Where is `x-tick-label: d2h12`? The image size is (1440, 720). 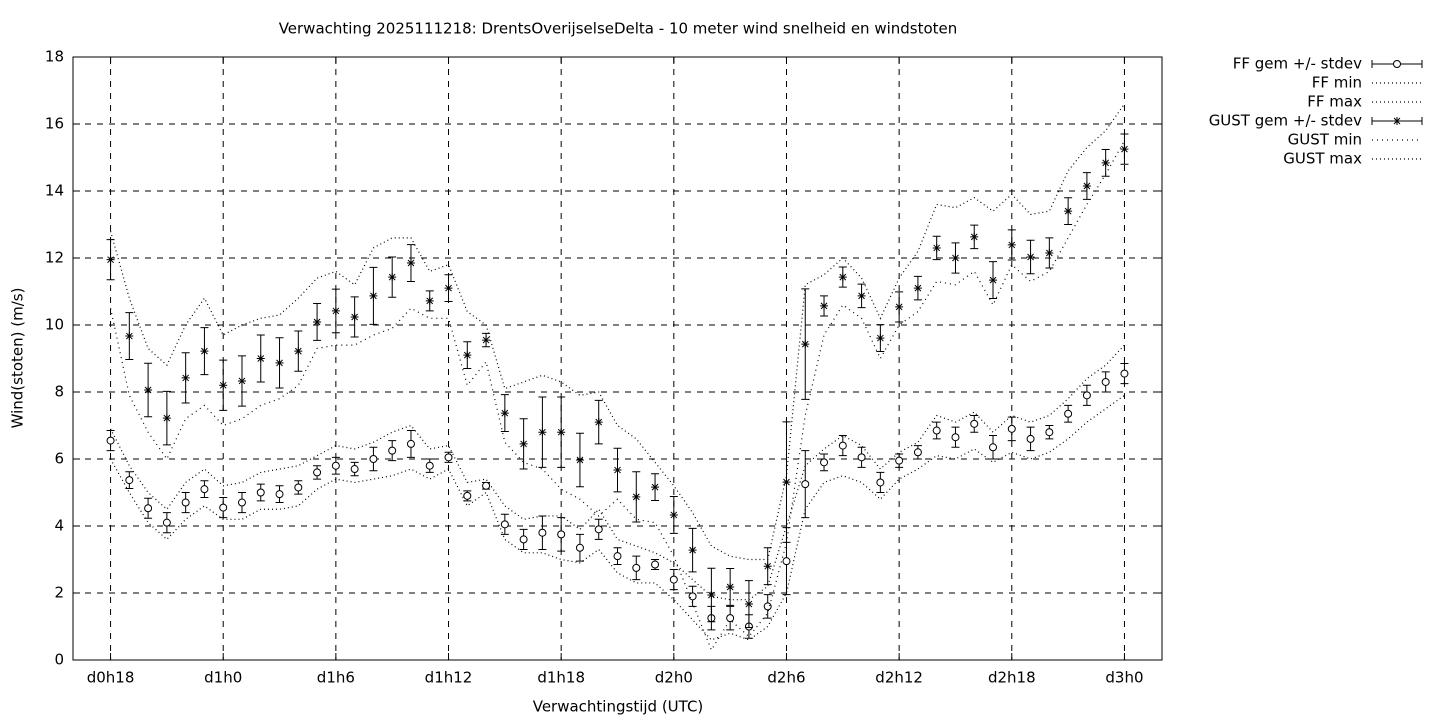 x-tick-label: d2h12 is located at coordinates (899, 678).